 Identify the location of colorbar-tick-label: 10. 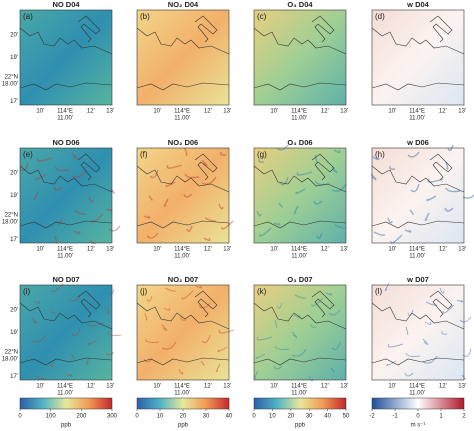
(160, 417).